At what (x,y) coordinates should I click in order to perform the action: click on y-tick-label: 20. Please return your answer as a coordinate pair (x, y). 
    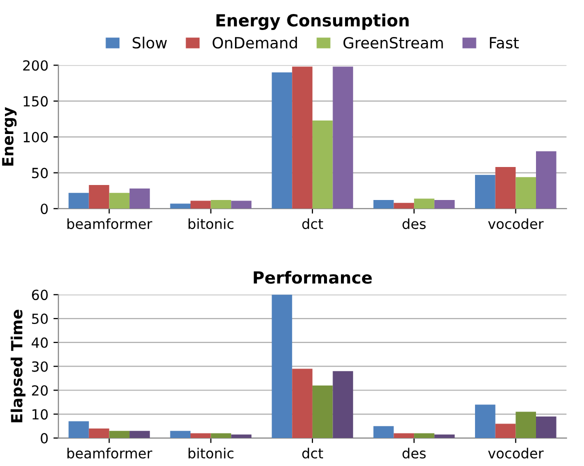
    Looking at the image, I should click on (40, 390).